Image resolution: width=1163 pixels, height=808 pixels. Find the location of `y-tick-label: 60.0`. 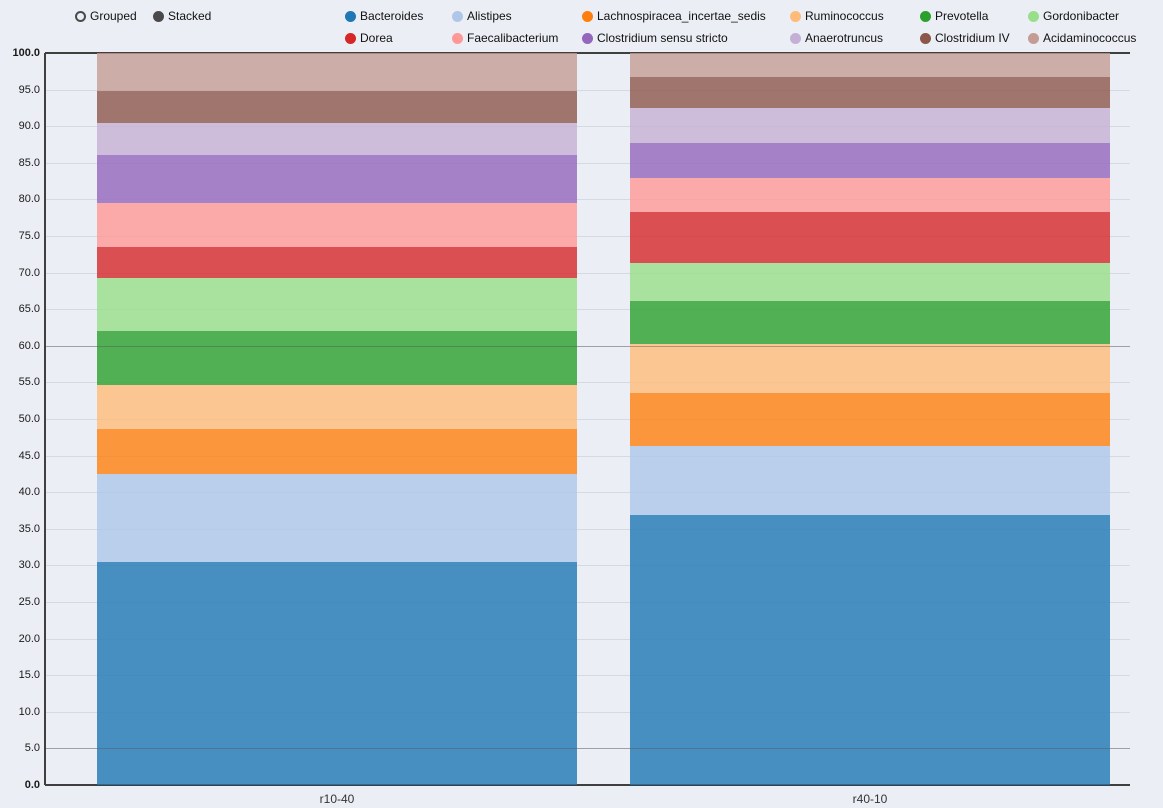

y-tick-label: 60.0 is located at coordinates (29, 345).